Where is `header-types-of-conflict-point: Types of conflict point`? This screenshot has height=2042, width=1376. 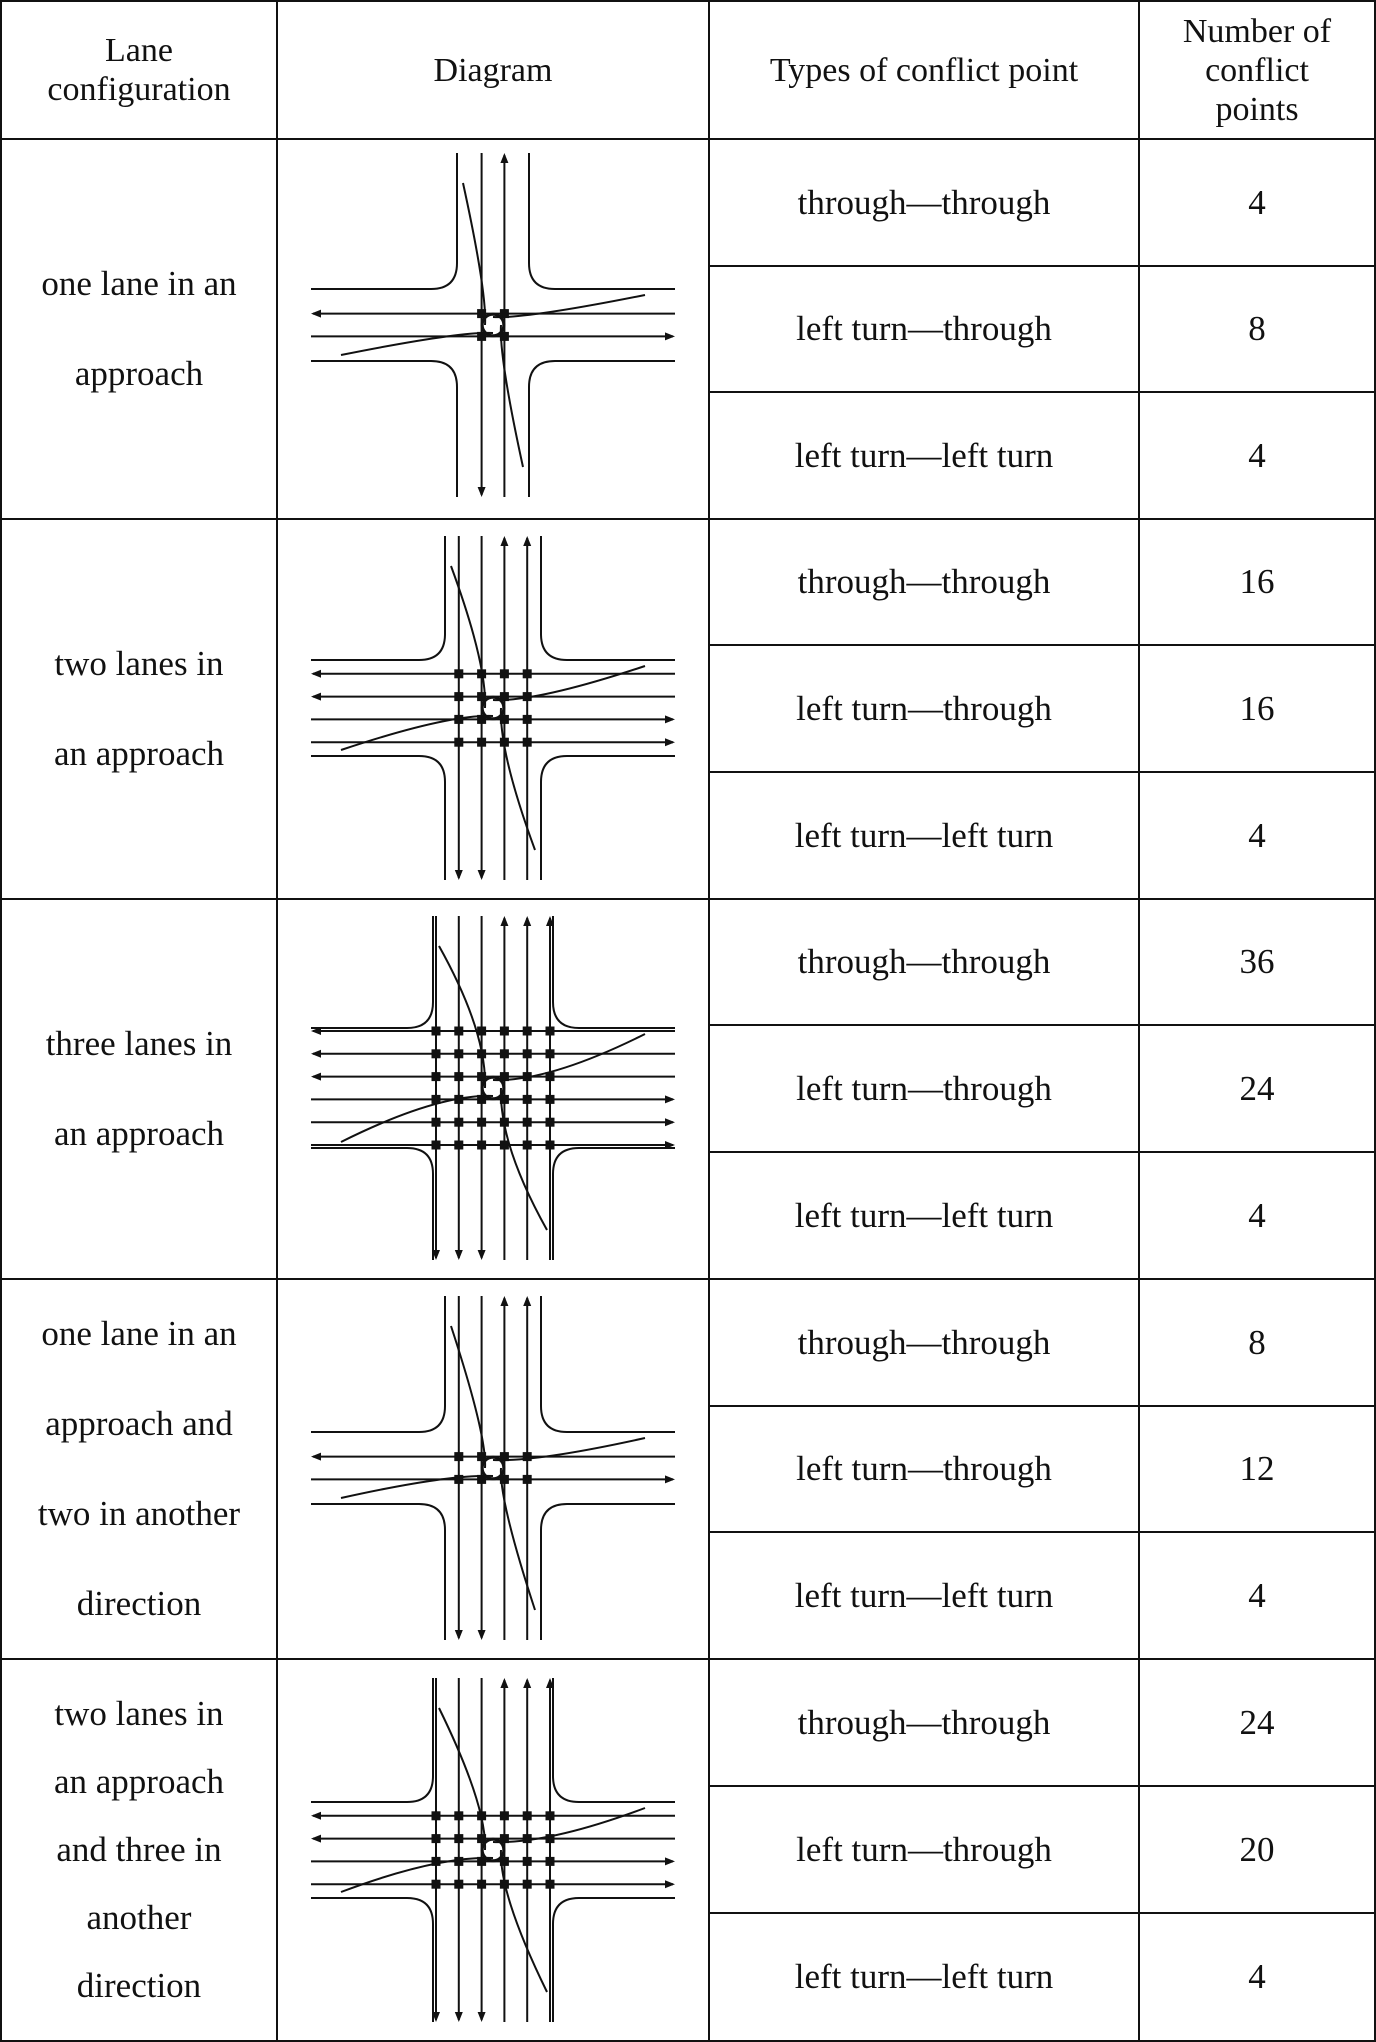
header-types-of-conflict-point: Types of conflict point is located at coordinates (924, 70).